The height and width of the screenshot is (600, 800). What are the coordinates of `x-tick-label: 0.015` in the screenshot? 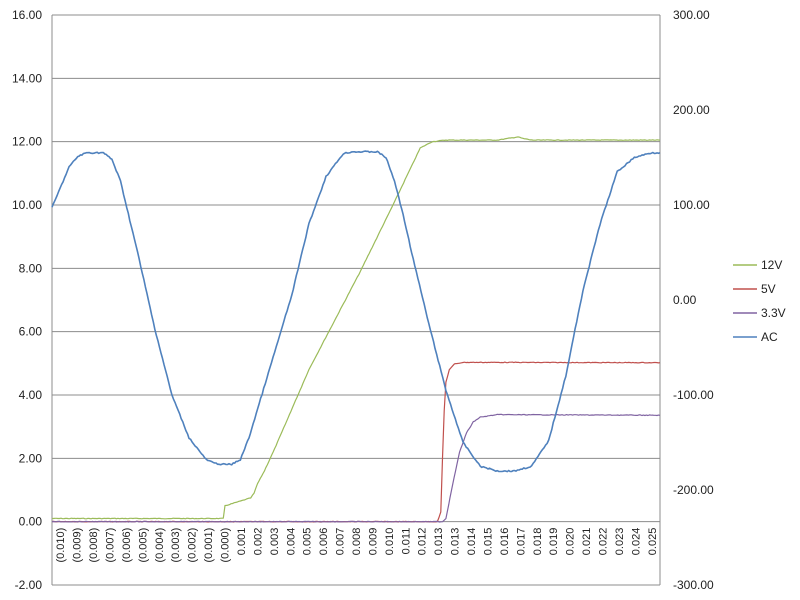 It's located at (488, 542).